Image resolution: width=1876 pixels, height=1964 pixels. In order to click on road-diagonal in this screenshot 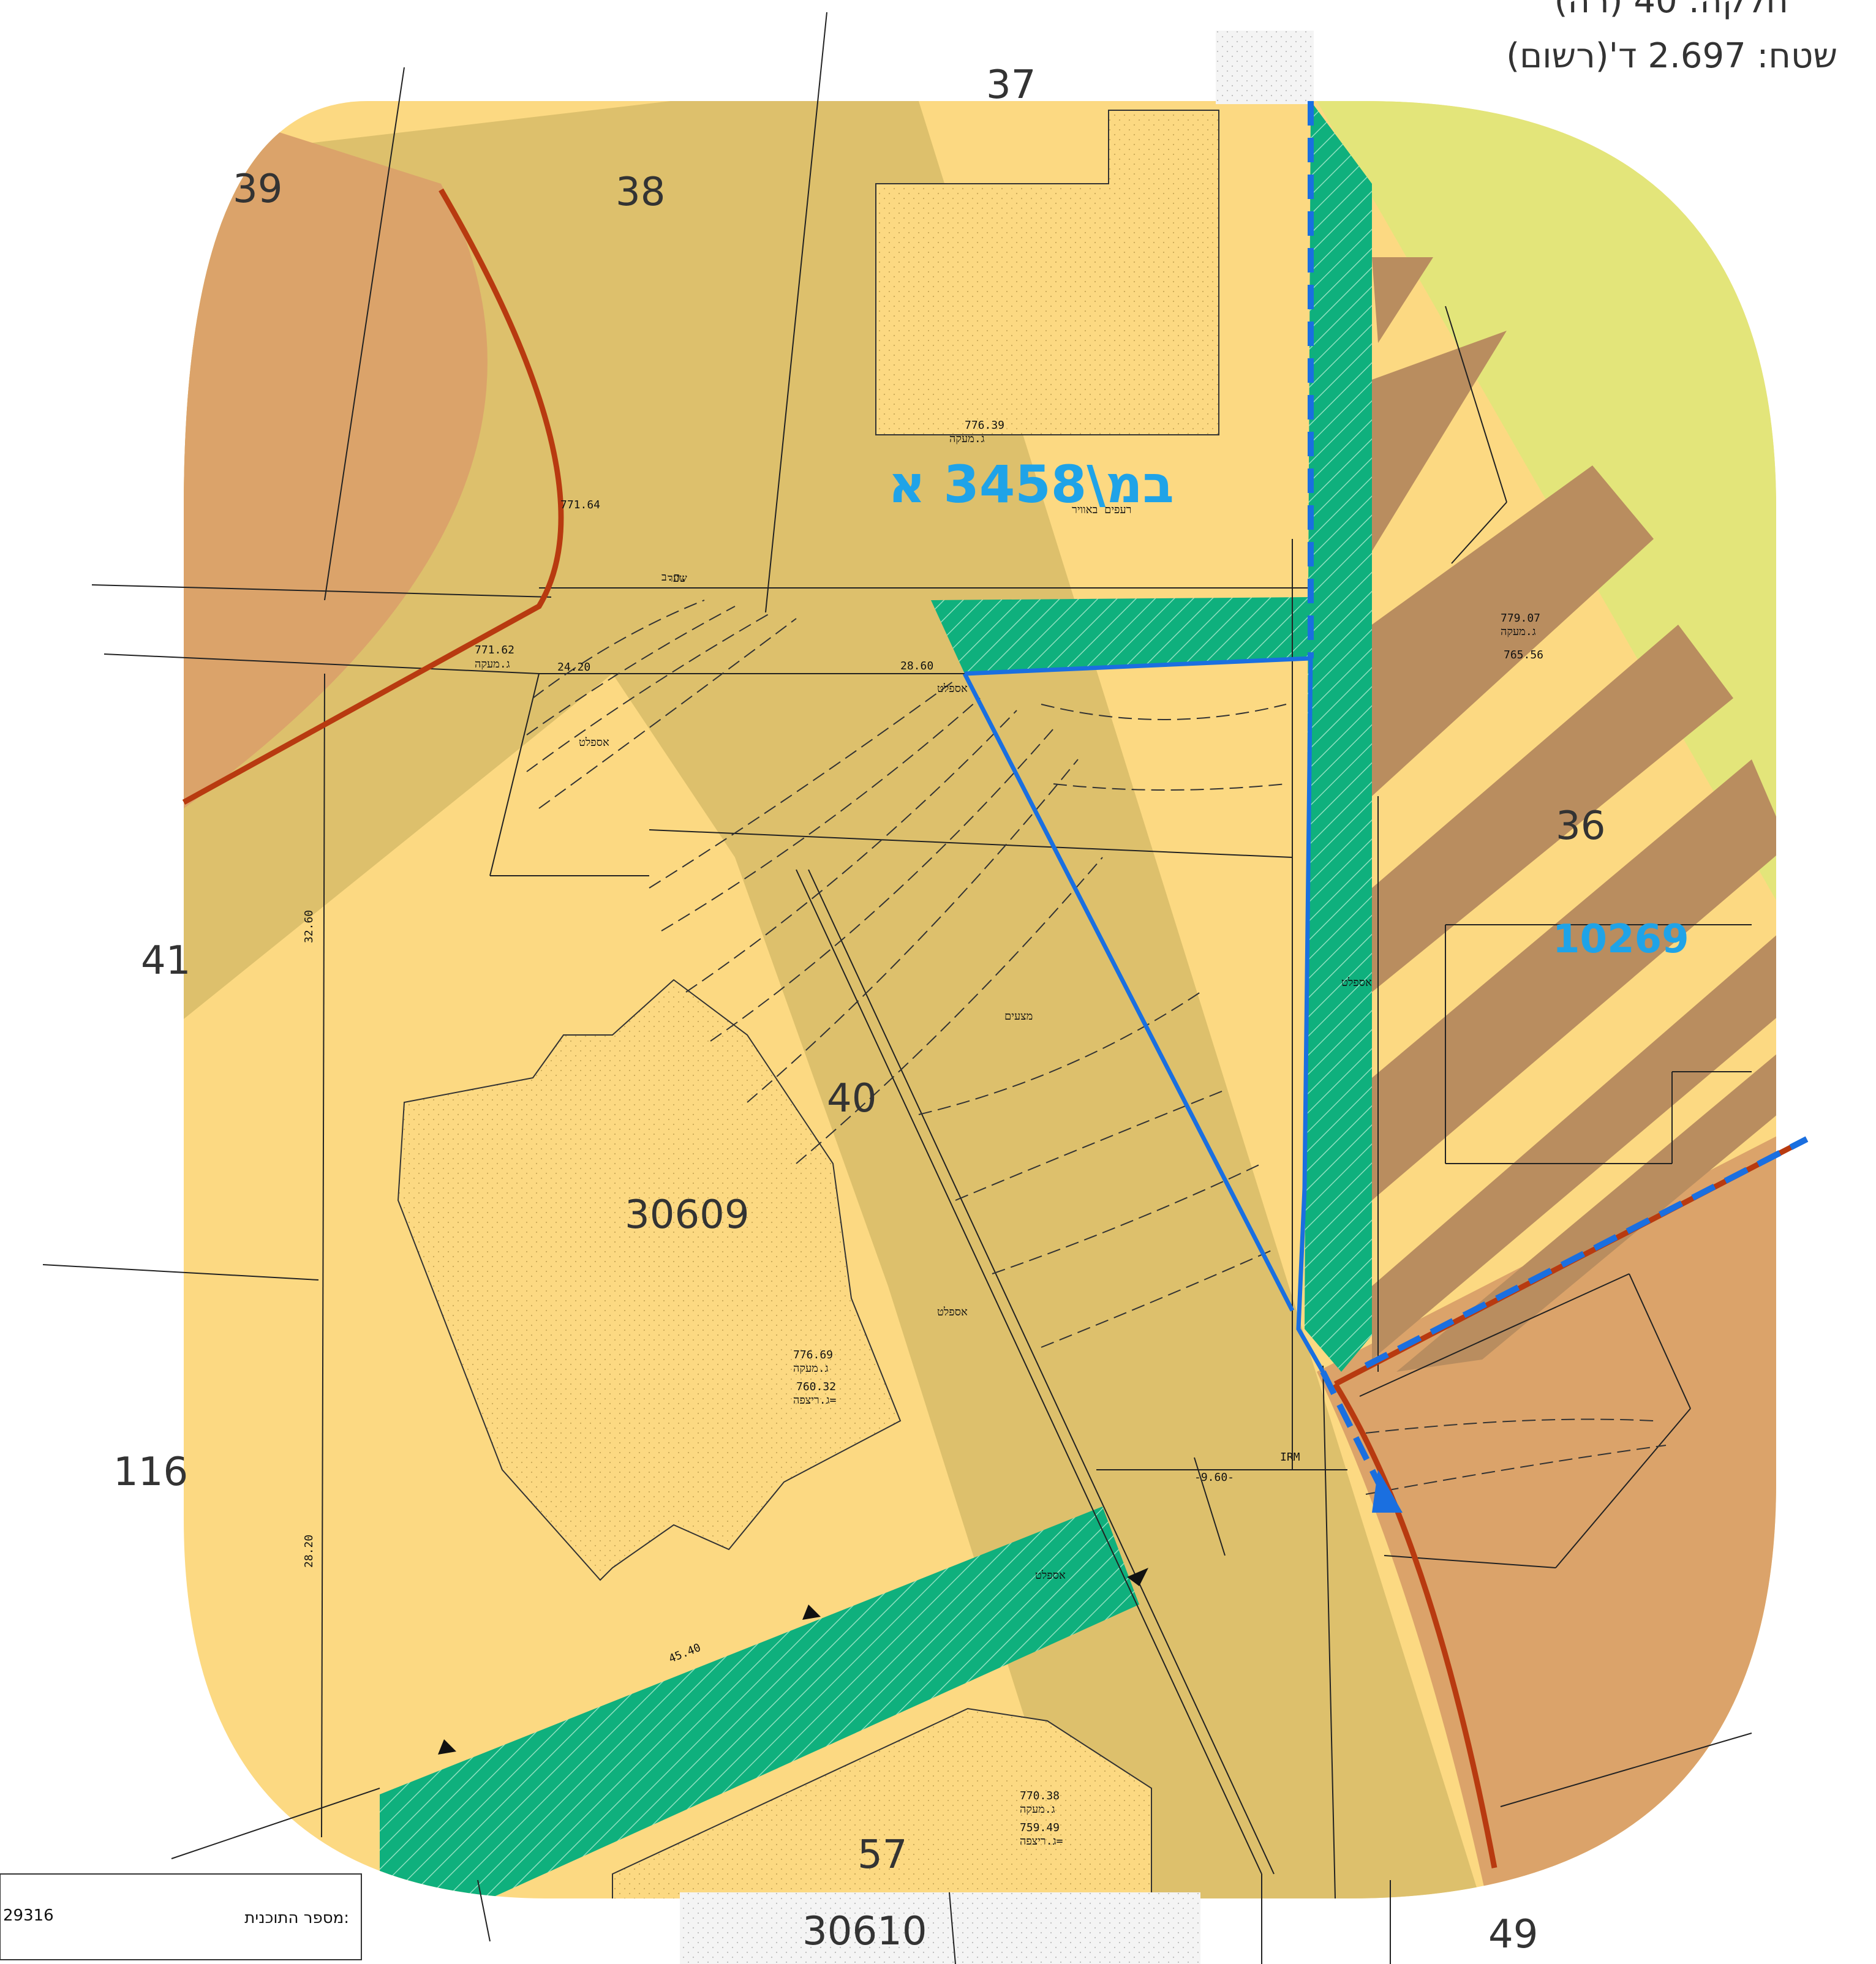, I will do `click(759, 1702)`.